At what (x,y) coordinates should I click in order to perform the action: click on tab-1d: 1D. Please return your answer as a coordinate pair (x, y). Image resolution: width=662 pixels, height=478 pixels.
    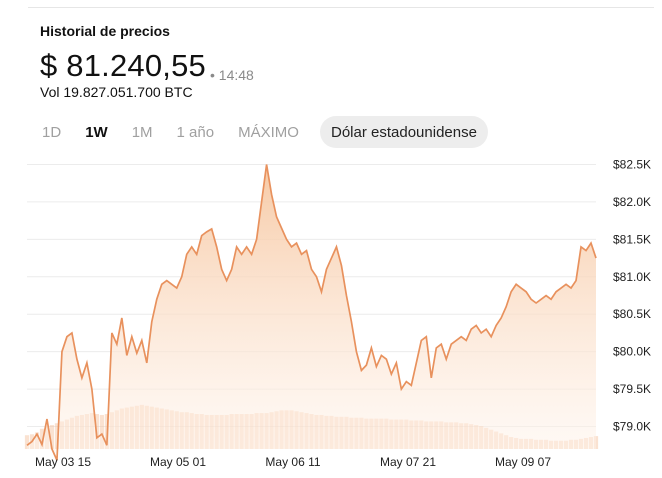
    Looking at the image, I should click on (51, 132).